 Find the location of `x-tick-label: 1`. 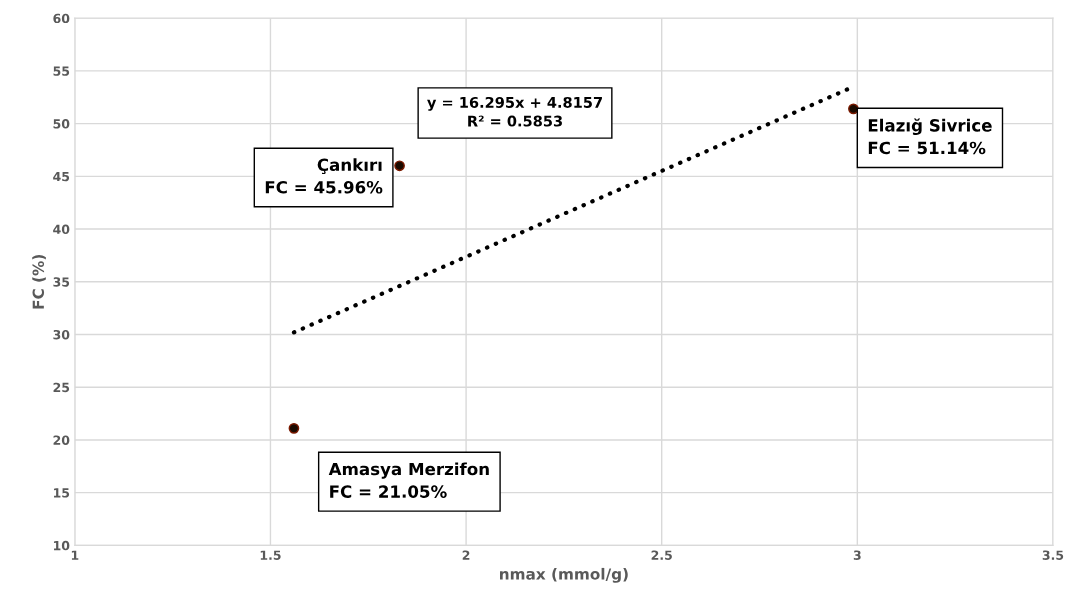

x-tick-label: 1 is located at coordinates (75, 555).